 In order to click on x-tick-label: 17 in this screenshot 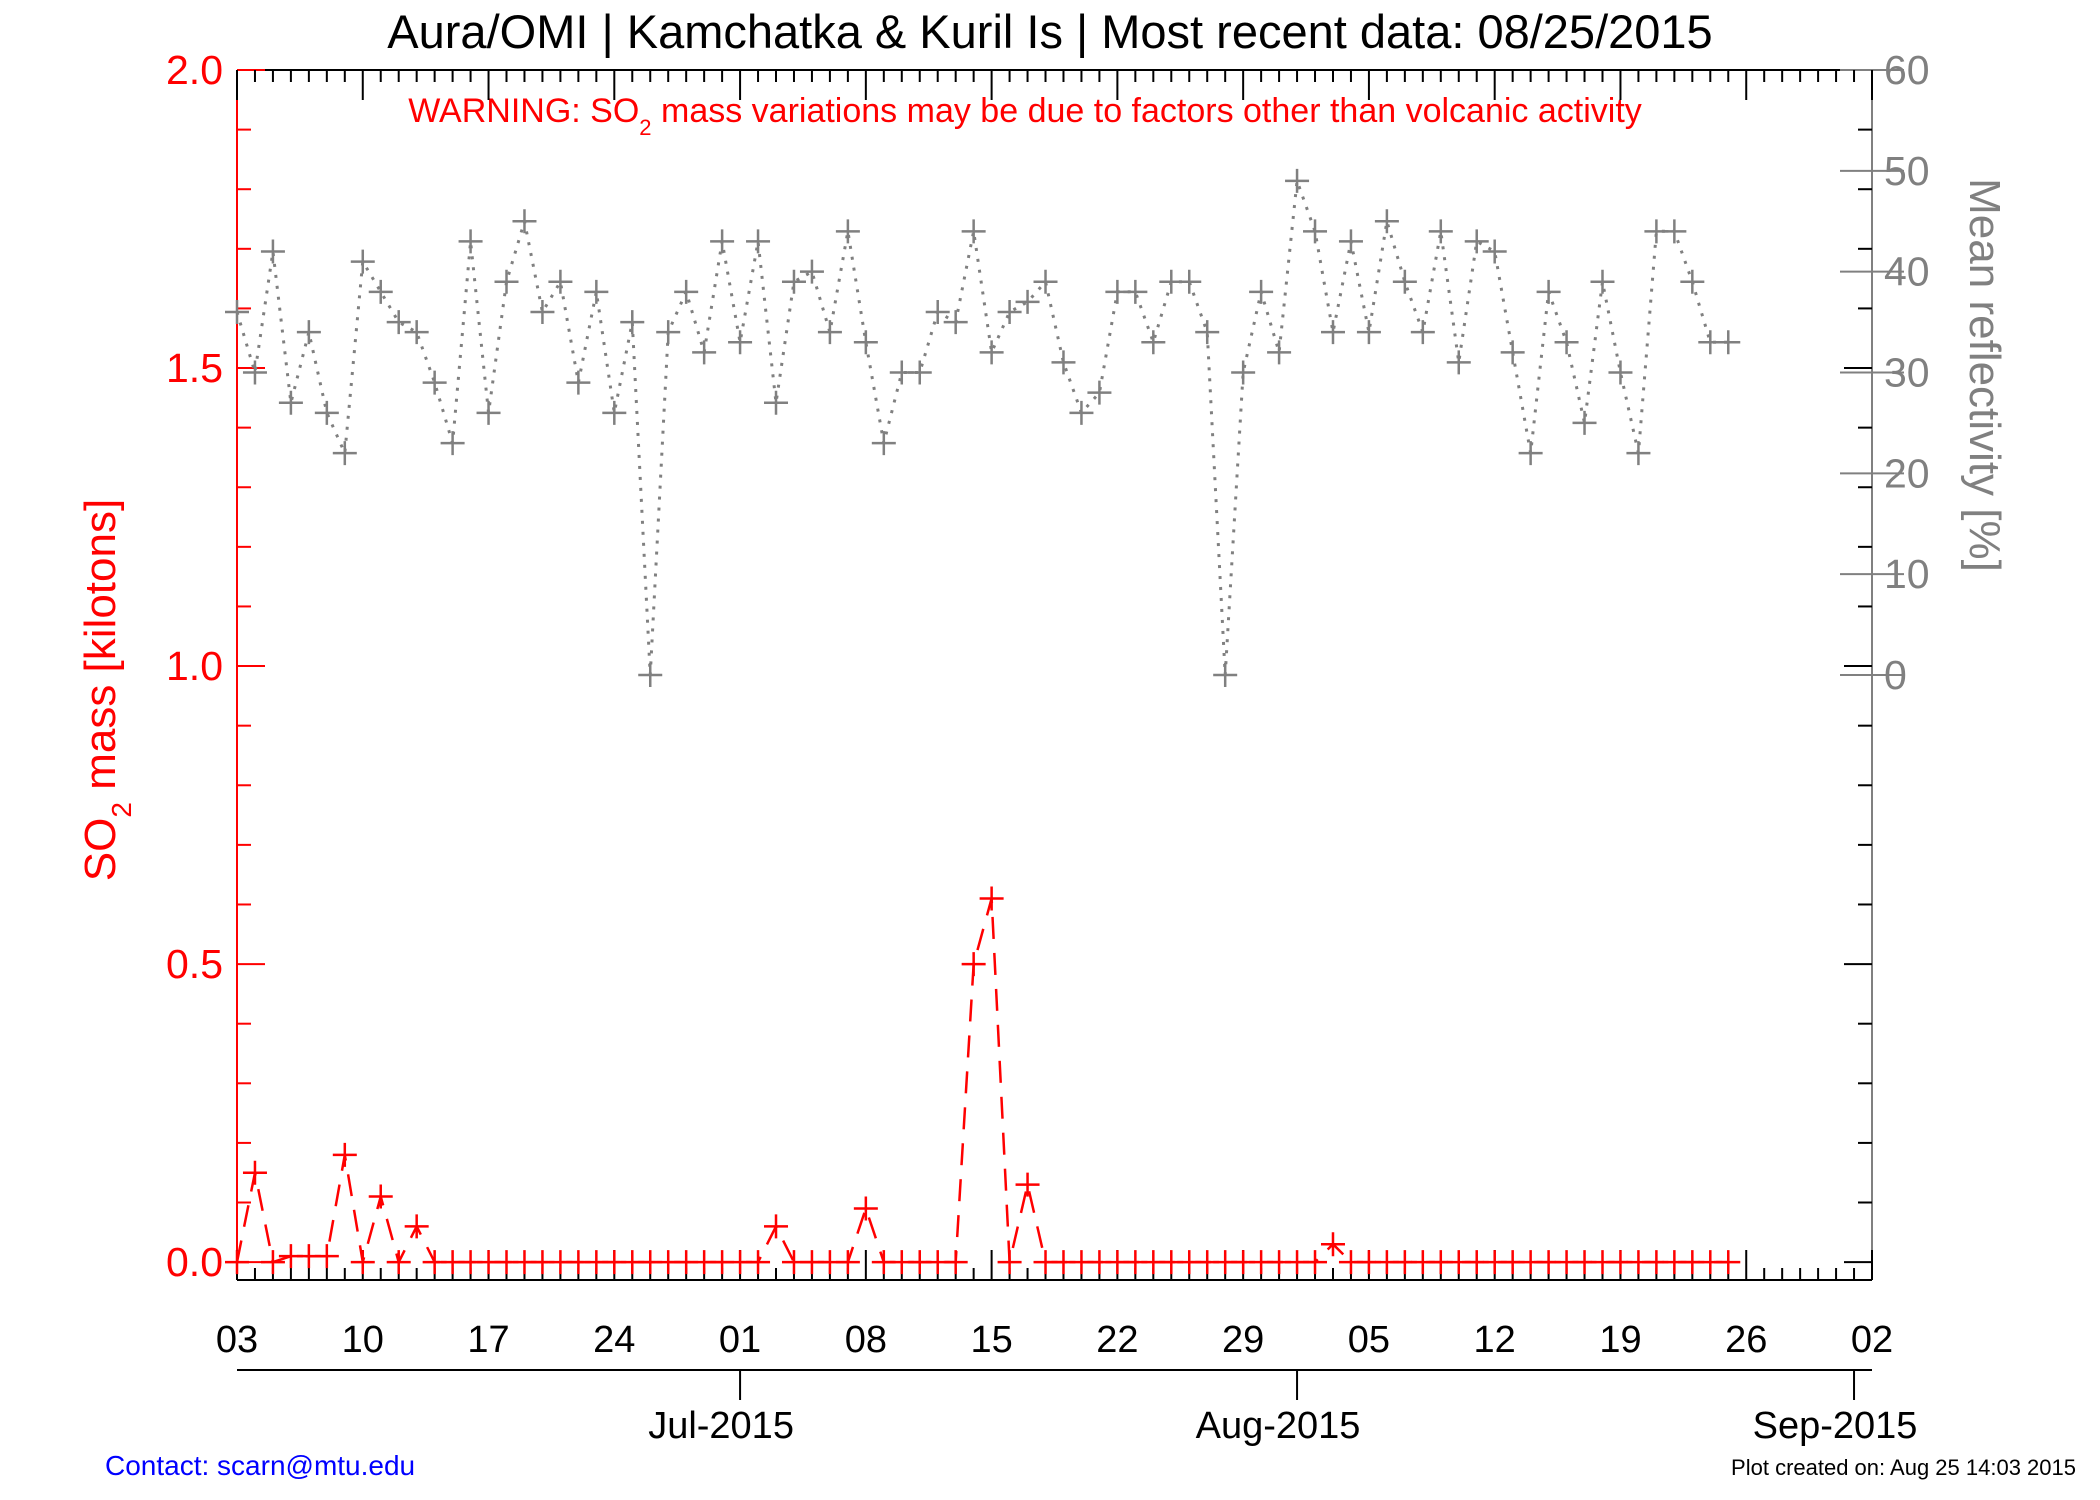, I will do `click(488, 1340)`.